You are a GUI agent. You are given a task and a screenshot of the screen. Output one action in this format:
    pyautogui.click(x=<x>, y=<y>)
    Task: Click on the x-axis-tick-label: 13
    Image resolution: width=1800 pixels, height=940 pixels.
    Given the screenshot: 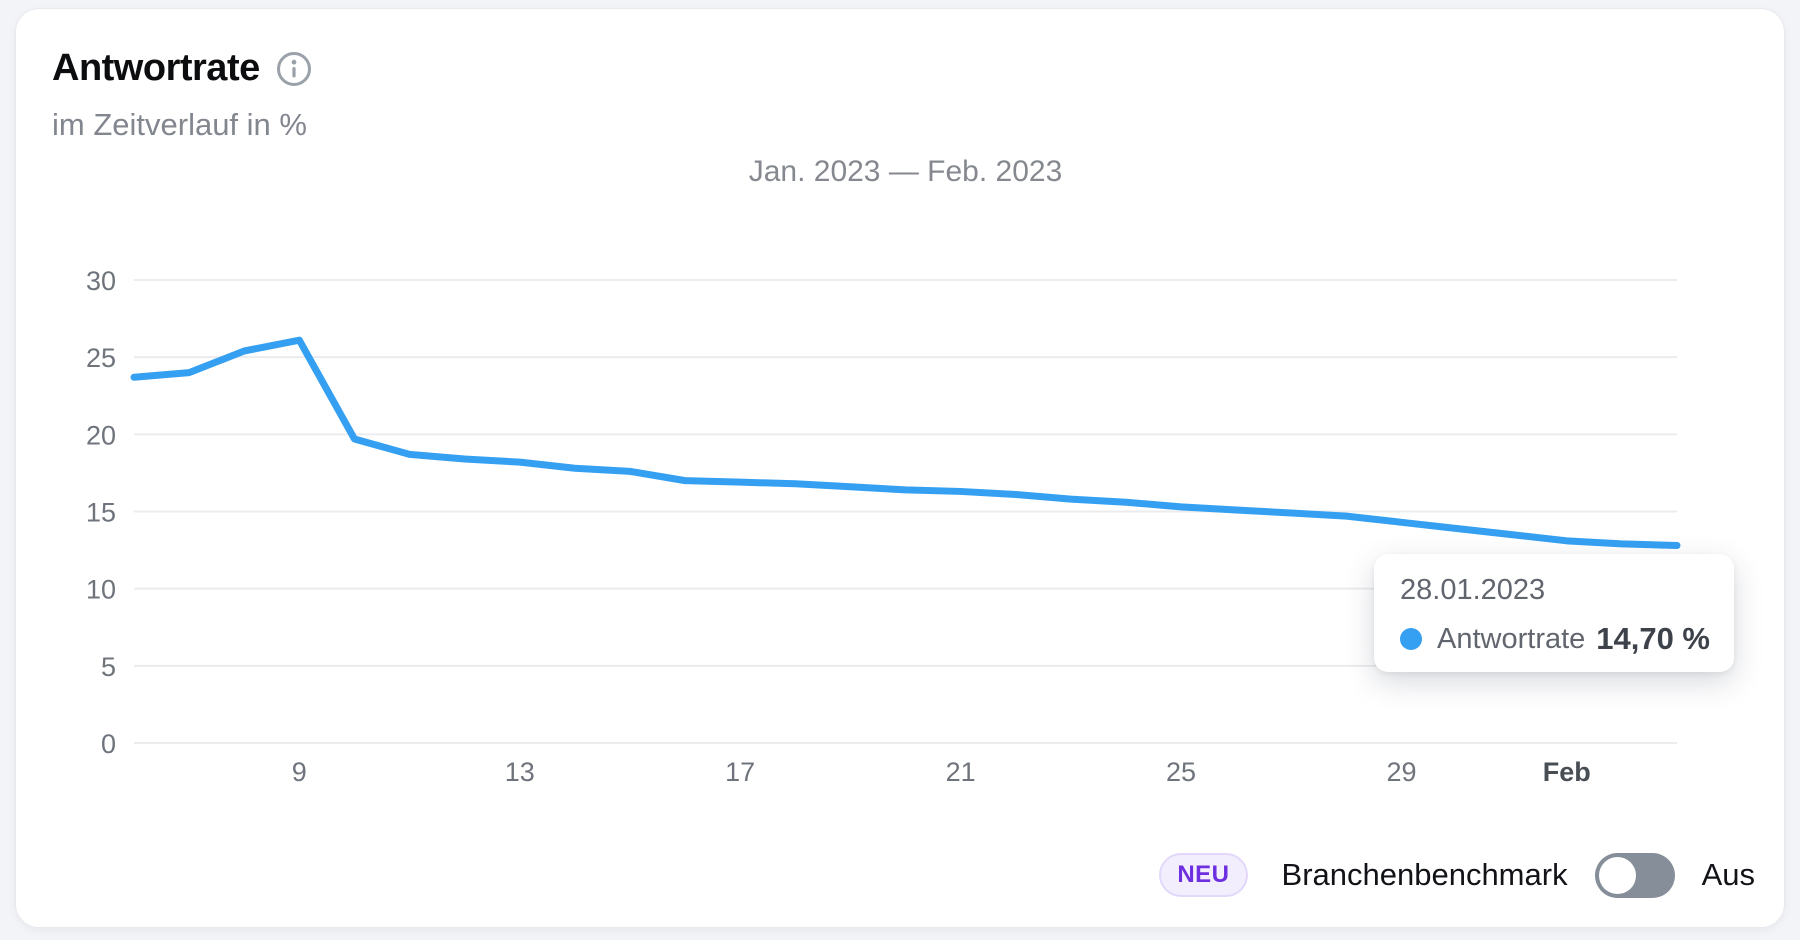 What is the action you would take?
    pyautogui.click(x=520, y=772)
    